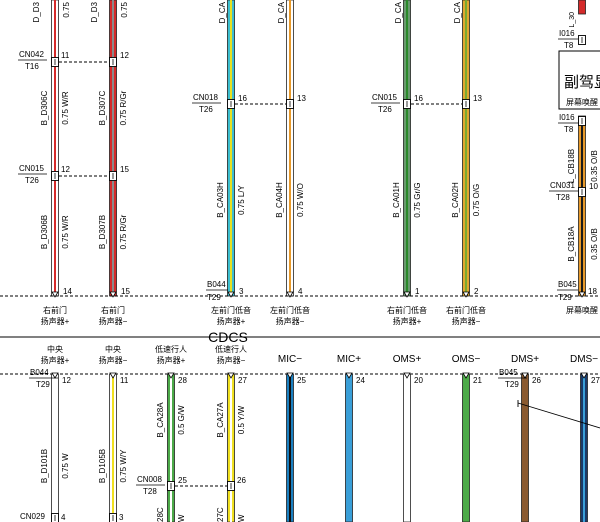 The width and height of the screenshot is (600, 522). Describe the element at coordinates (231, 360) in the screenshot. I see `lower-col-title-4-b: 扬声器−` at that location.